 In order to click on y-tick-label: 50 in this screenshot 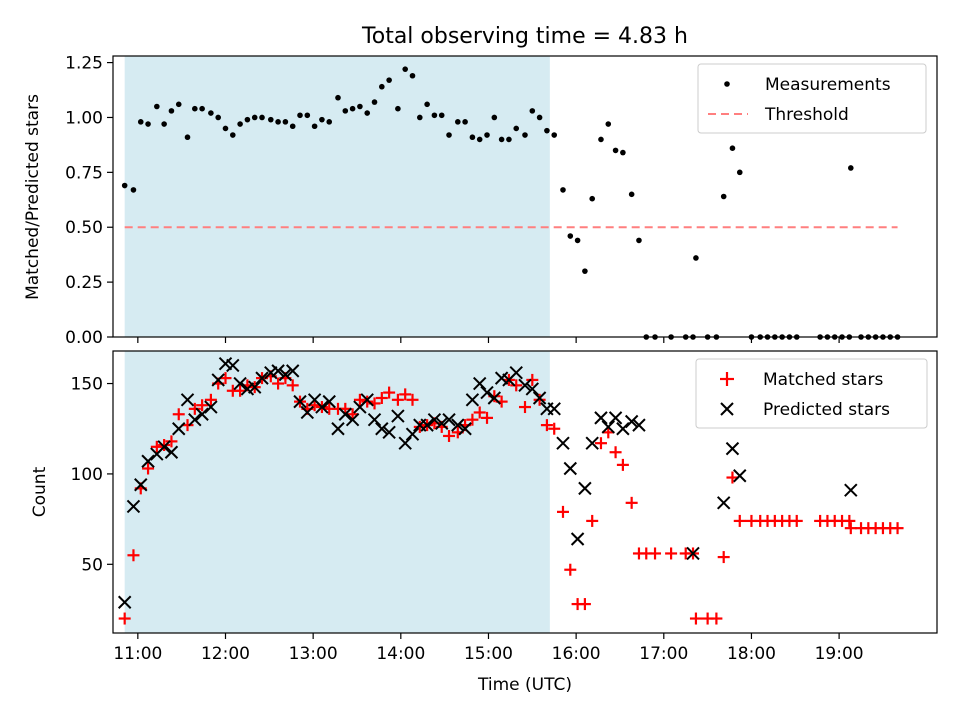, I will do `click(92, 565)`.